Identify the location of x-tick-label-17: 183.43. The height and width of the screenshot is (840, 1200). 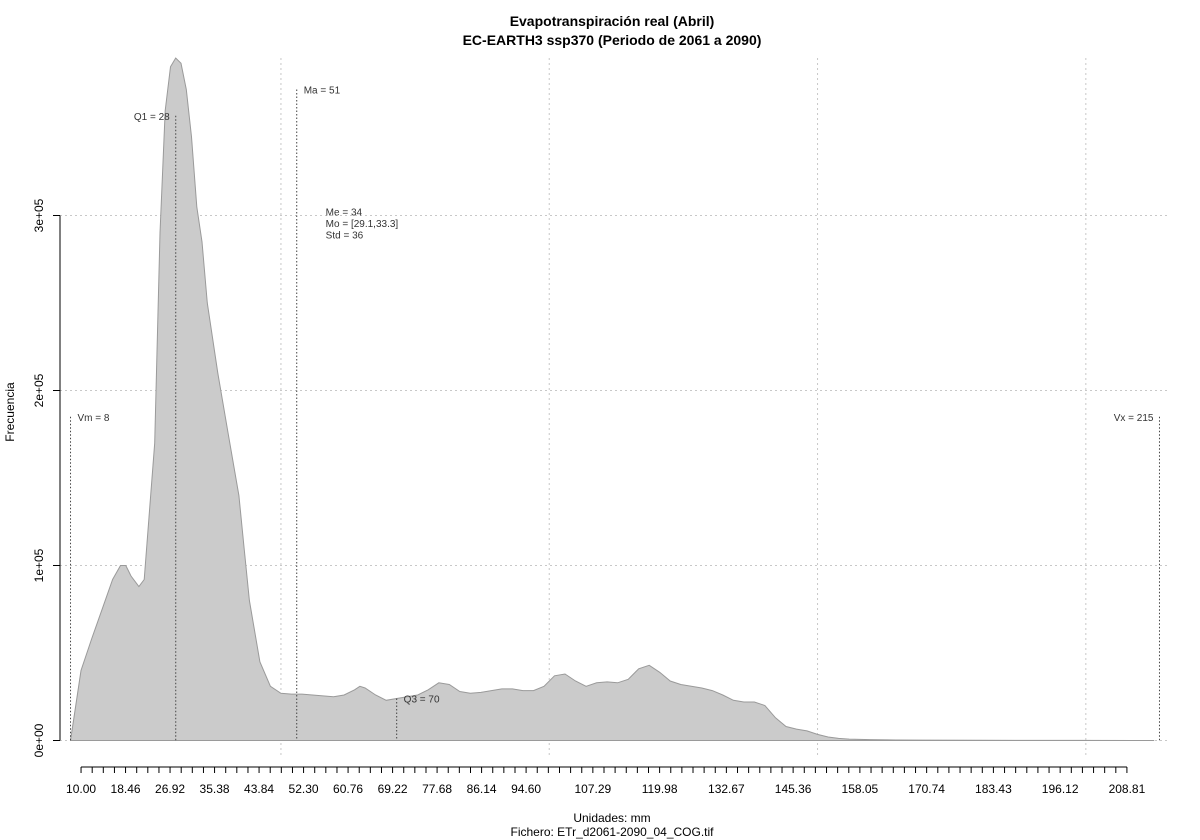
(993, 789).